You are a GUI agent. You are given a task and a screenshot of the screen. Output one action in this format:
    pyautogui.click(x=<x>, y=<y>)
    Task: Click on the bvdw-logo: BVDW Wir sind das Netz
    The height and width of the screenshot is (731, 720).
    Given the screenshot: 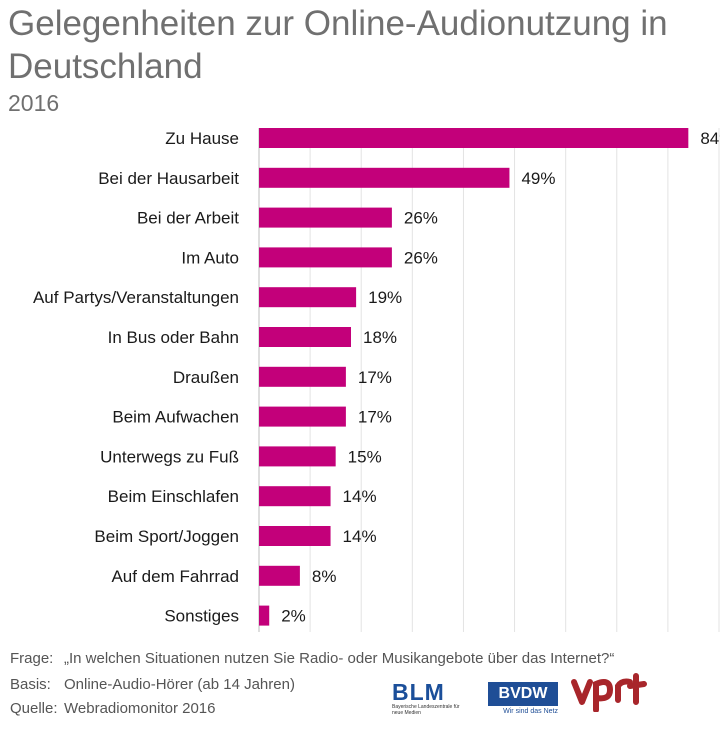 What is the action you would take?
    pyautogui.click(x=523, y=700)
    